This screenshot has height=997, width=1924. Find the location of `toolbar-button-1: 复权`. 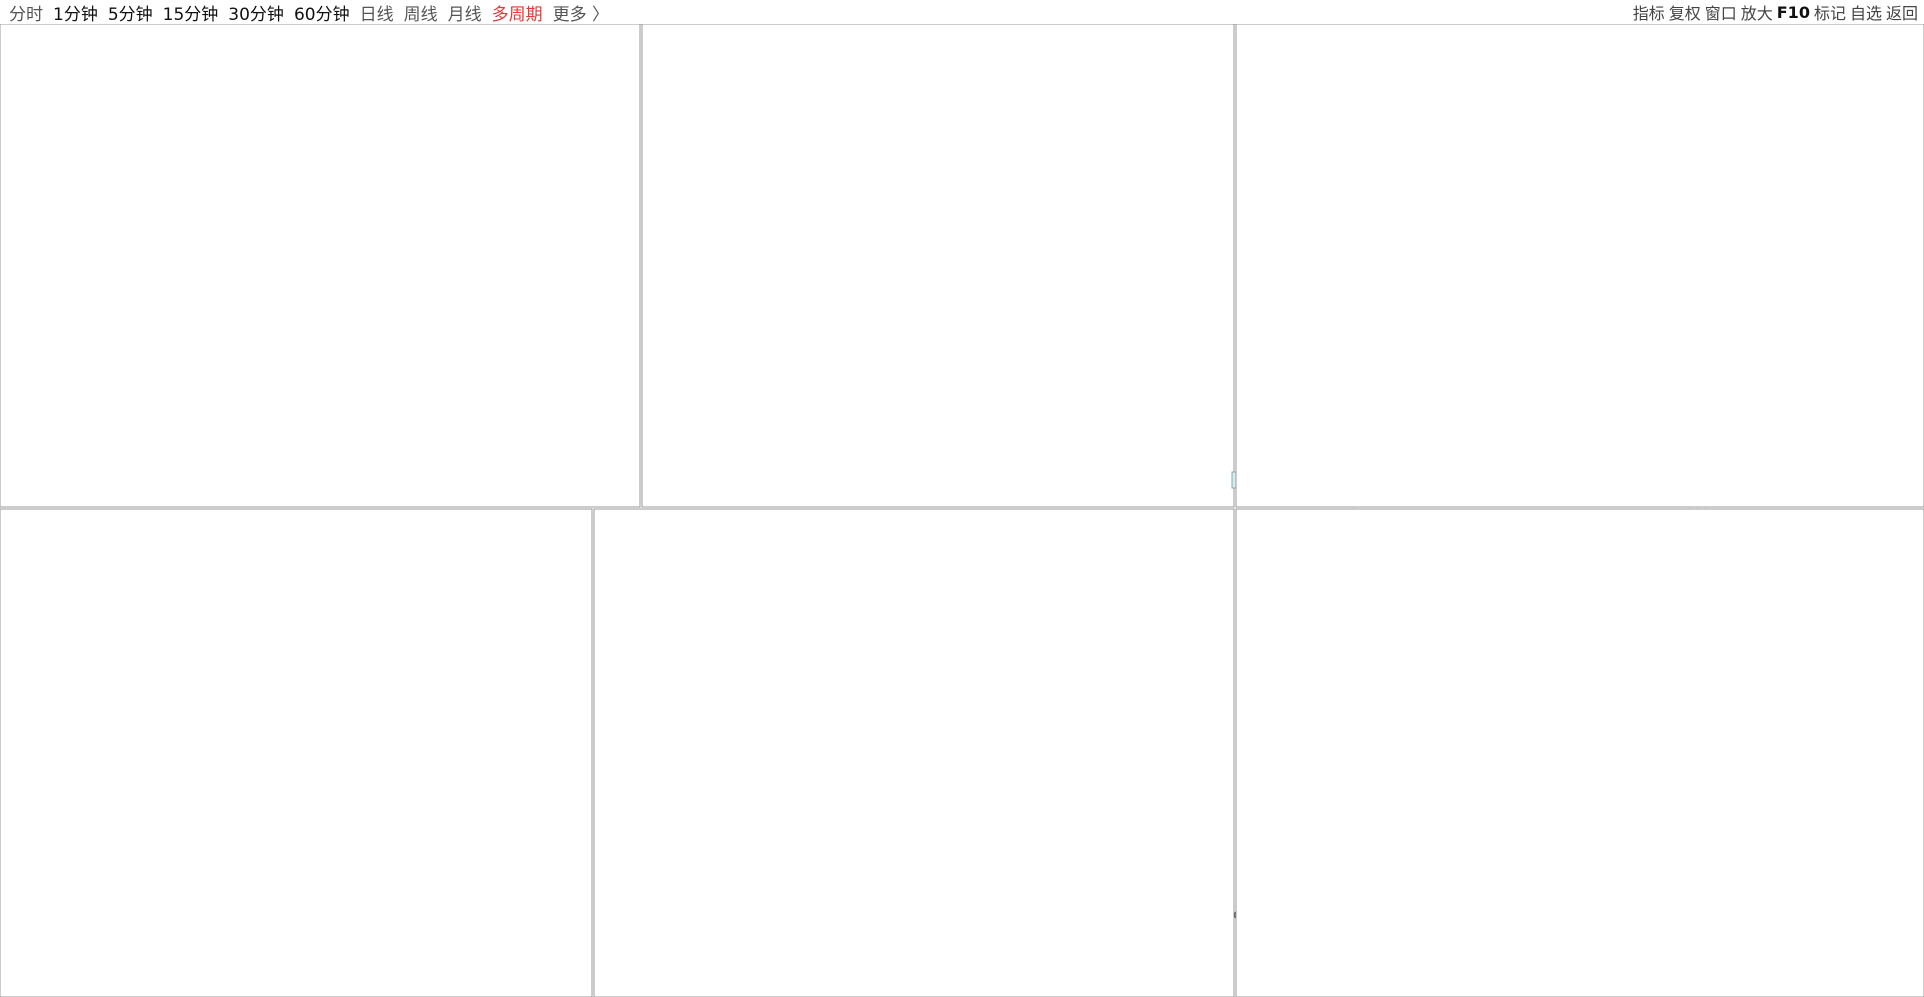

toolbar-button-1: 复权 is located at coordinates (1684, 13).